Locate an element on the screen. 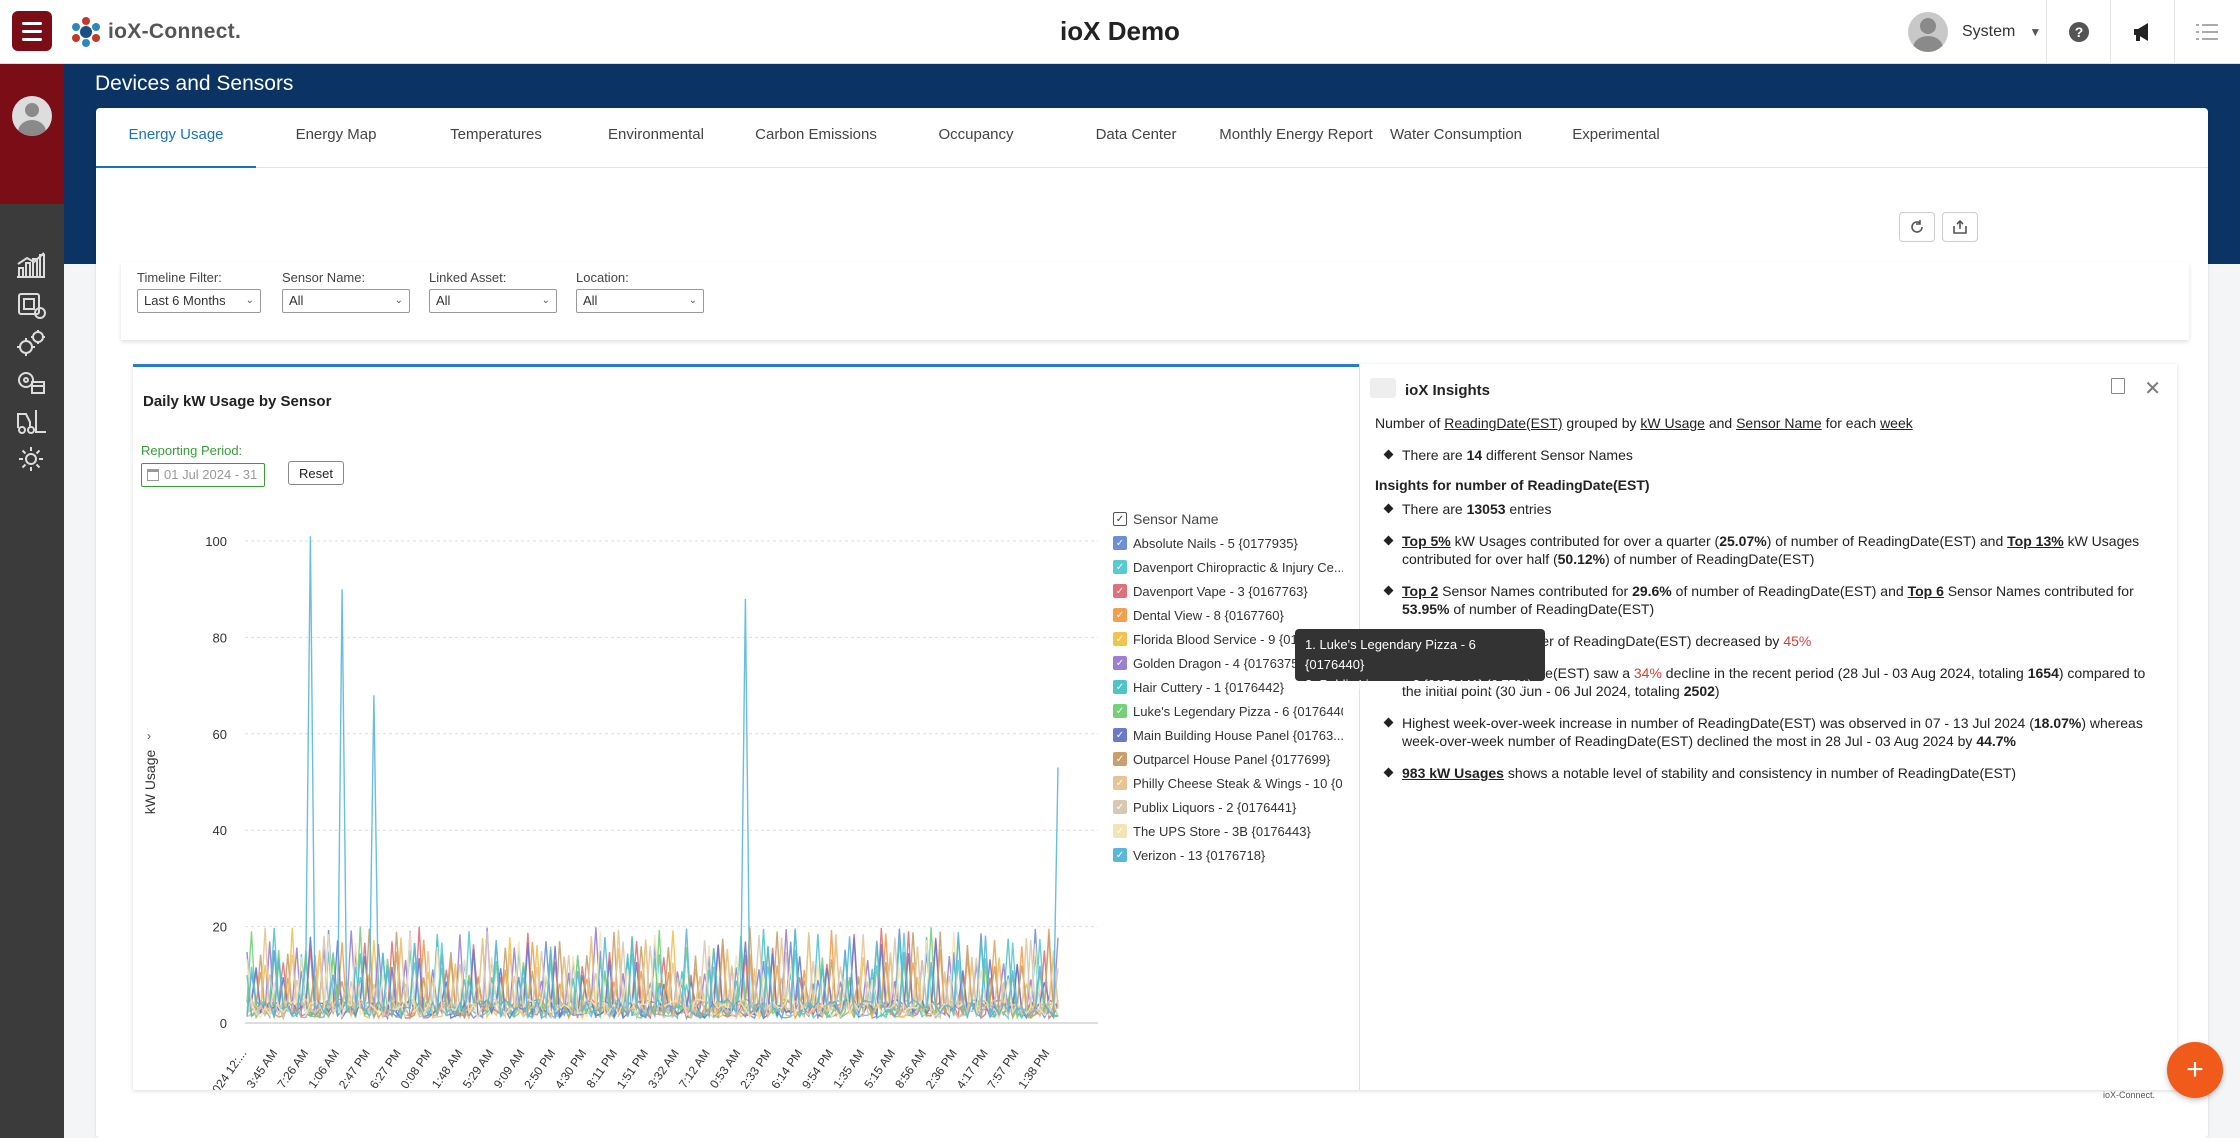 This screenshot has height=1138, width=2240. reporting-period-input: 01 Jul 2024 - 31 is located at coordinates (203, 475).